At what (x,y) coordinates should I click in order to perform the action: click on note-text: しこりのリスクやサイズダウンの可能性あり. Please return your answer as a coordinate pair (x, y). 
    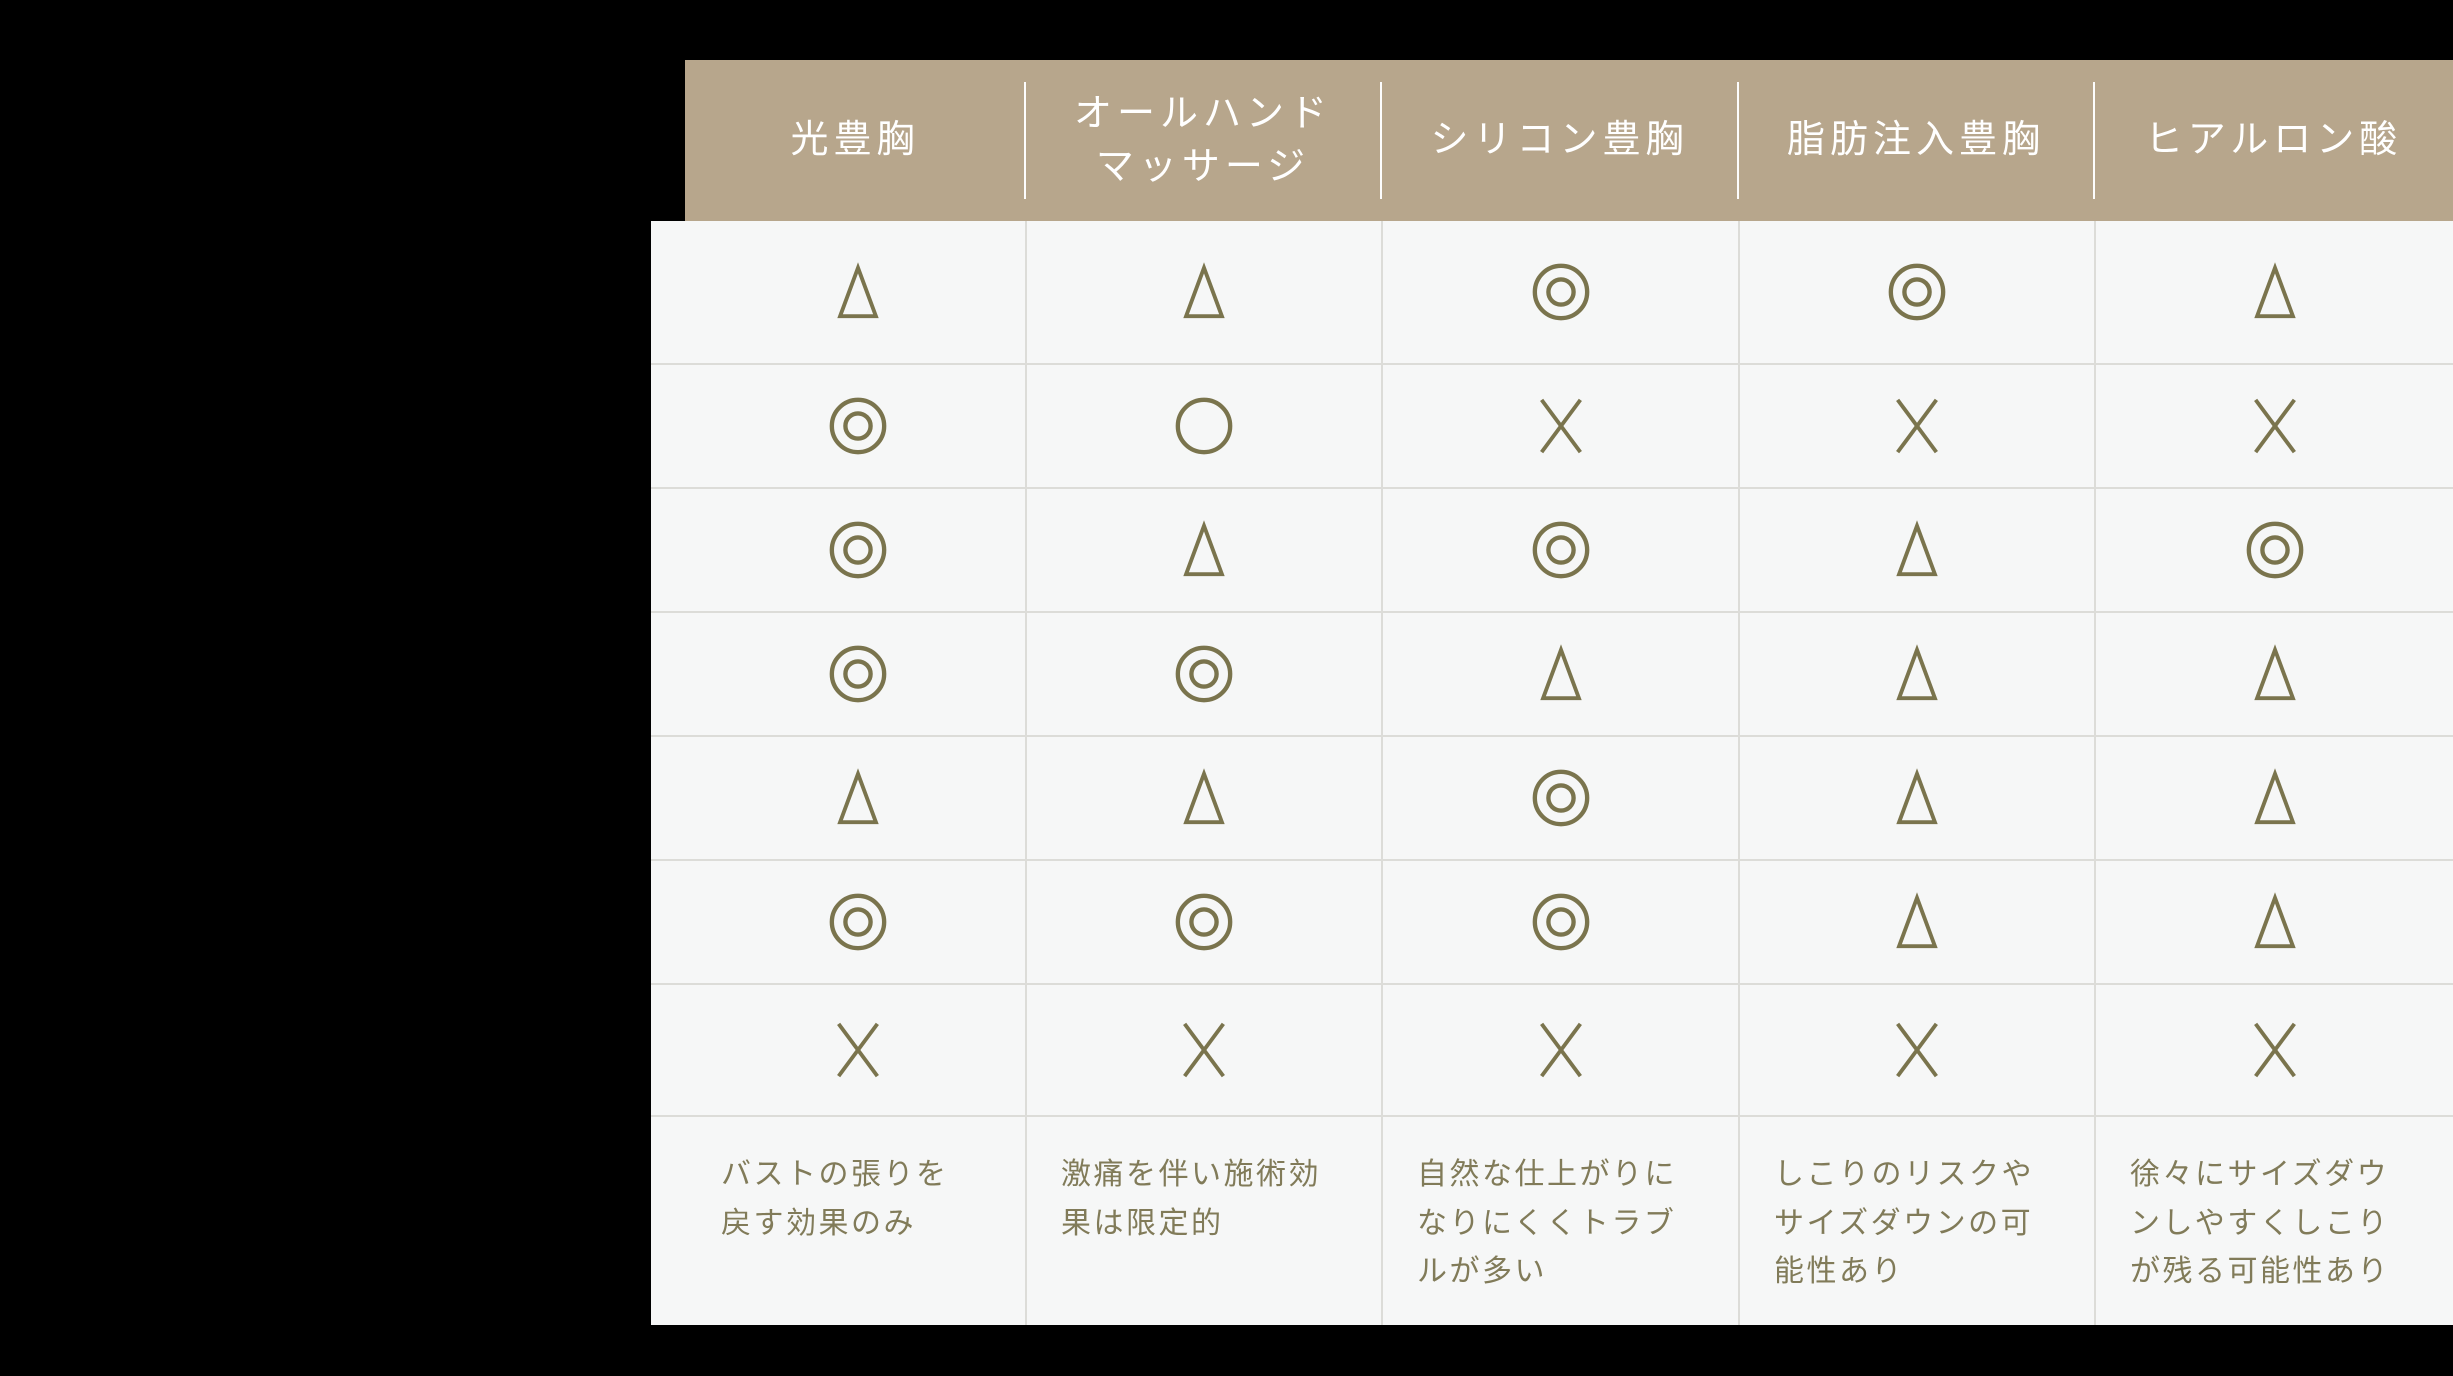
    Looking at the image, I should click on (1904, 1223).